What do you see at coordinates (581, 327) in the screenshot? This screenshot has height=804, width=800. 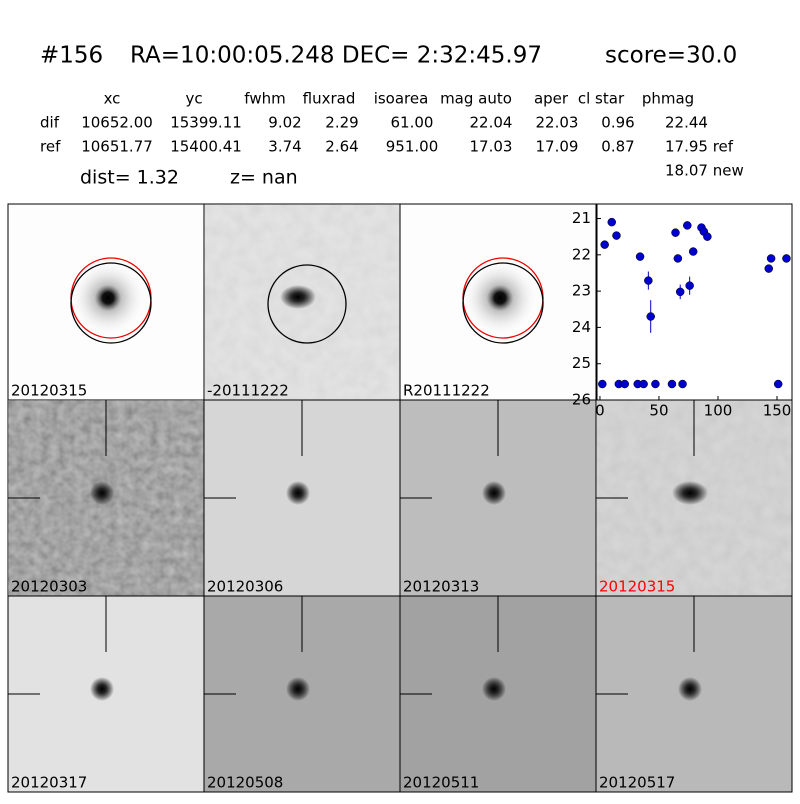 I see `y-tick-label: 24` at bounding box center [581, 327].